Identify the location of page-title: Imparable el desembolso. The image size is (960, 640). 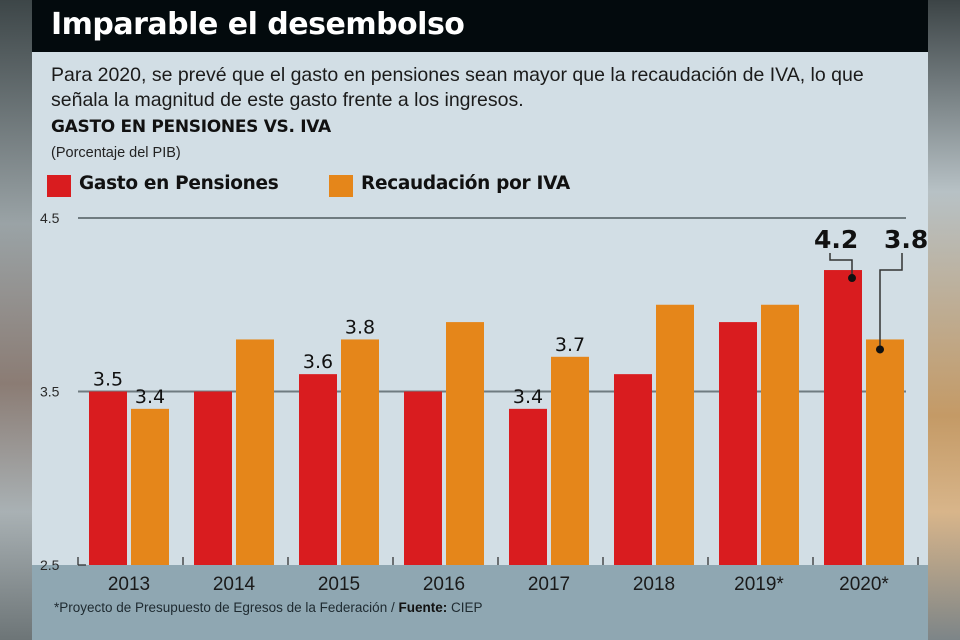
(258, 24).